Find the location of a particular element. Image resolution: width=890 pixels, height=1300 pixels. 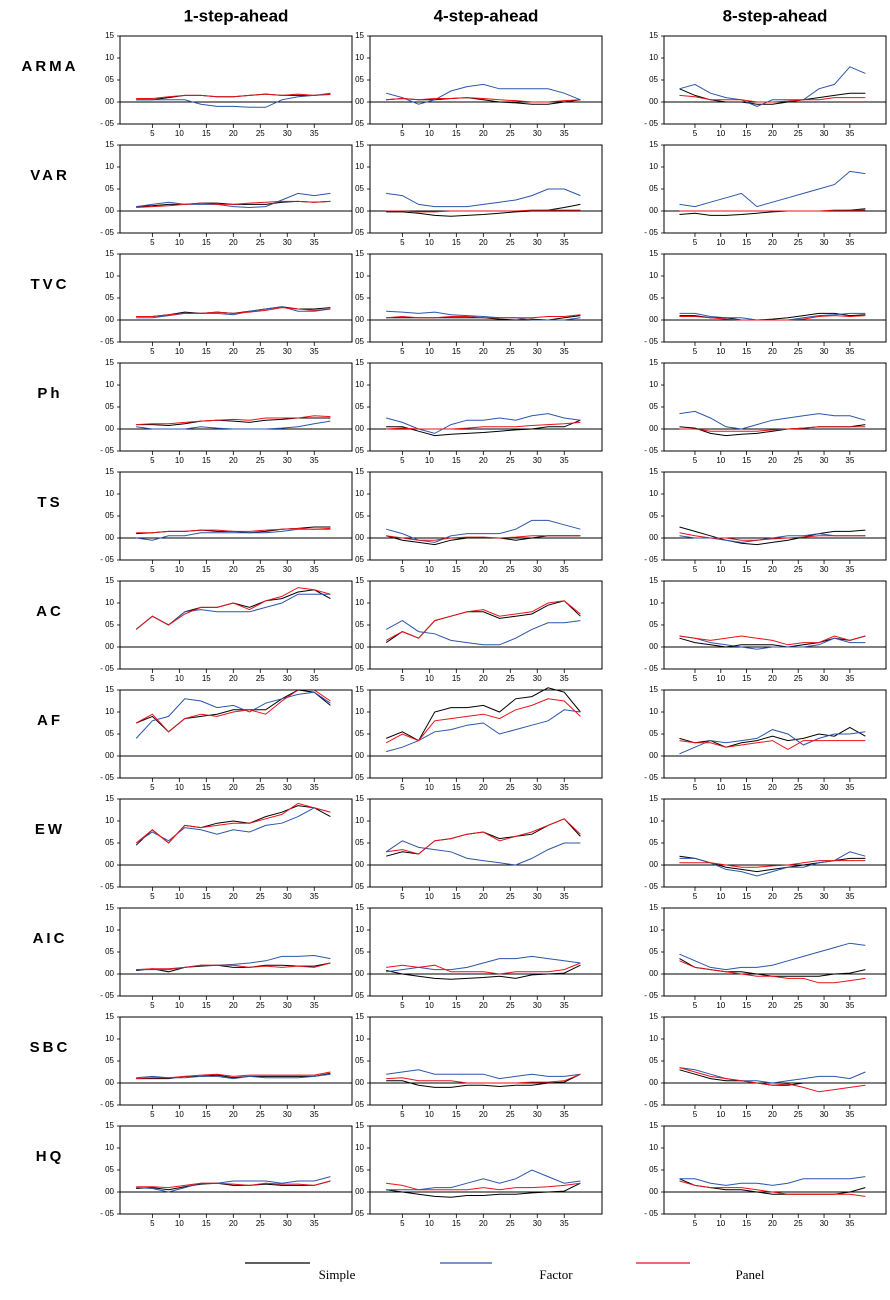

column-title: 4-step-ahead is located at coordinates (486, 15).